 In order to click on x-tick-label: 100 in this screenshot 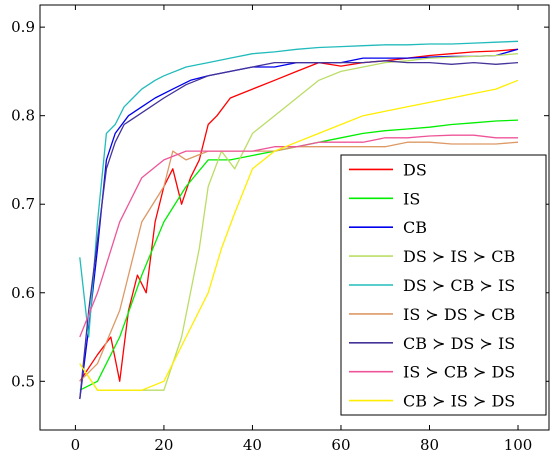, I will do `click(518, 445)`.